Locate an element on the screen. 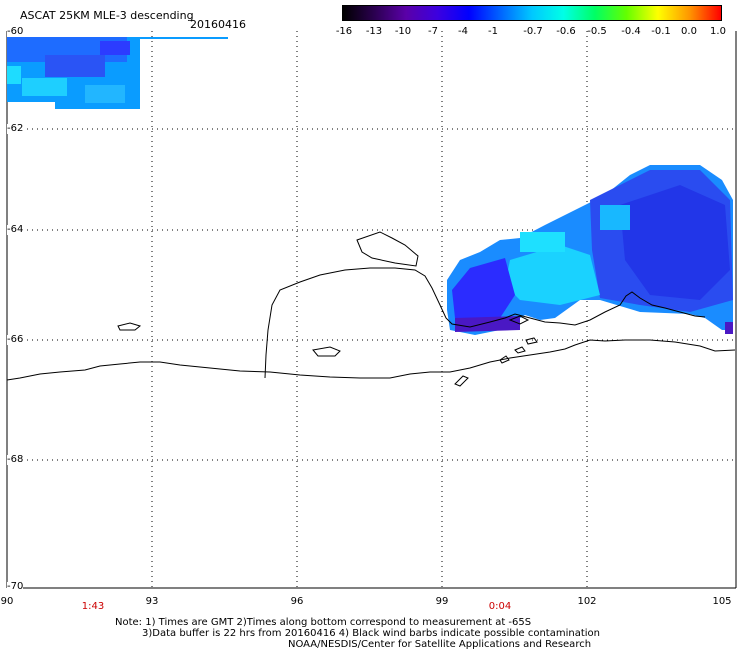 Image resolution: width=740 pixels, height=650 pixels. lat-label: -64 is located at coordinates (15, 229).